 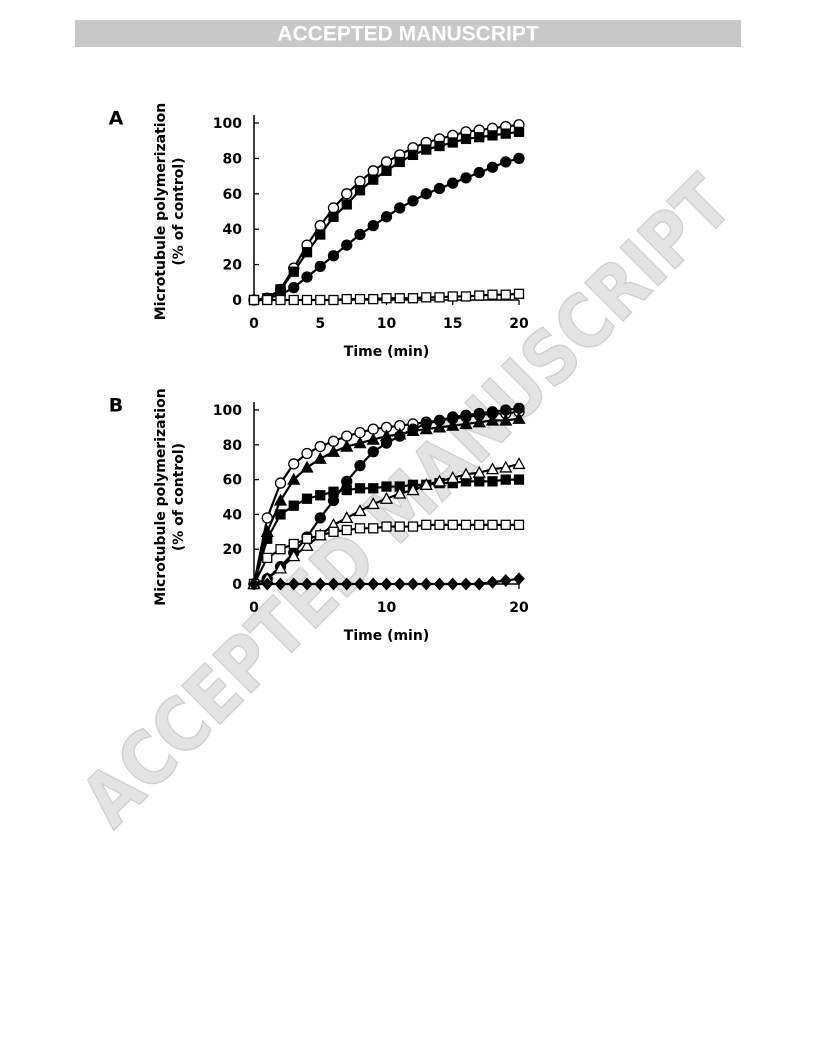 I want to click on panel-label: B, so click(x=116, y=406).